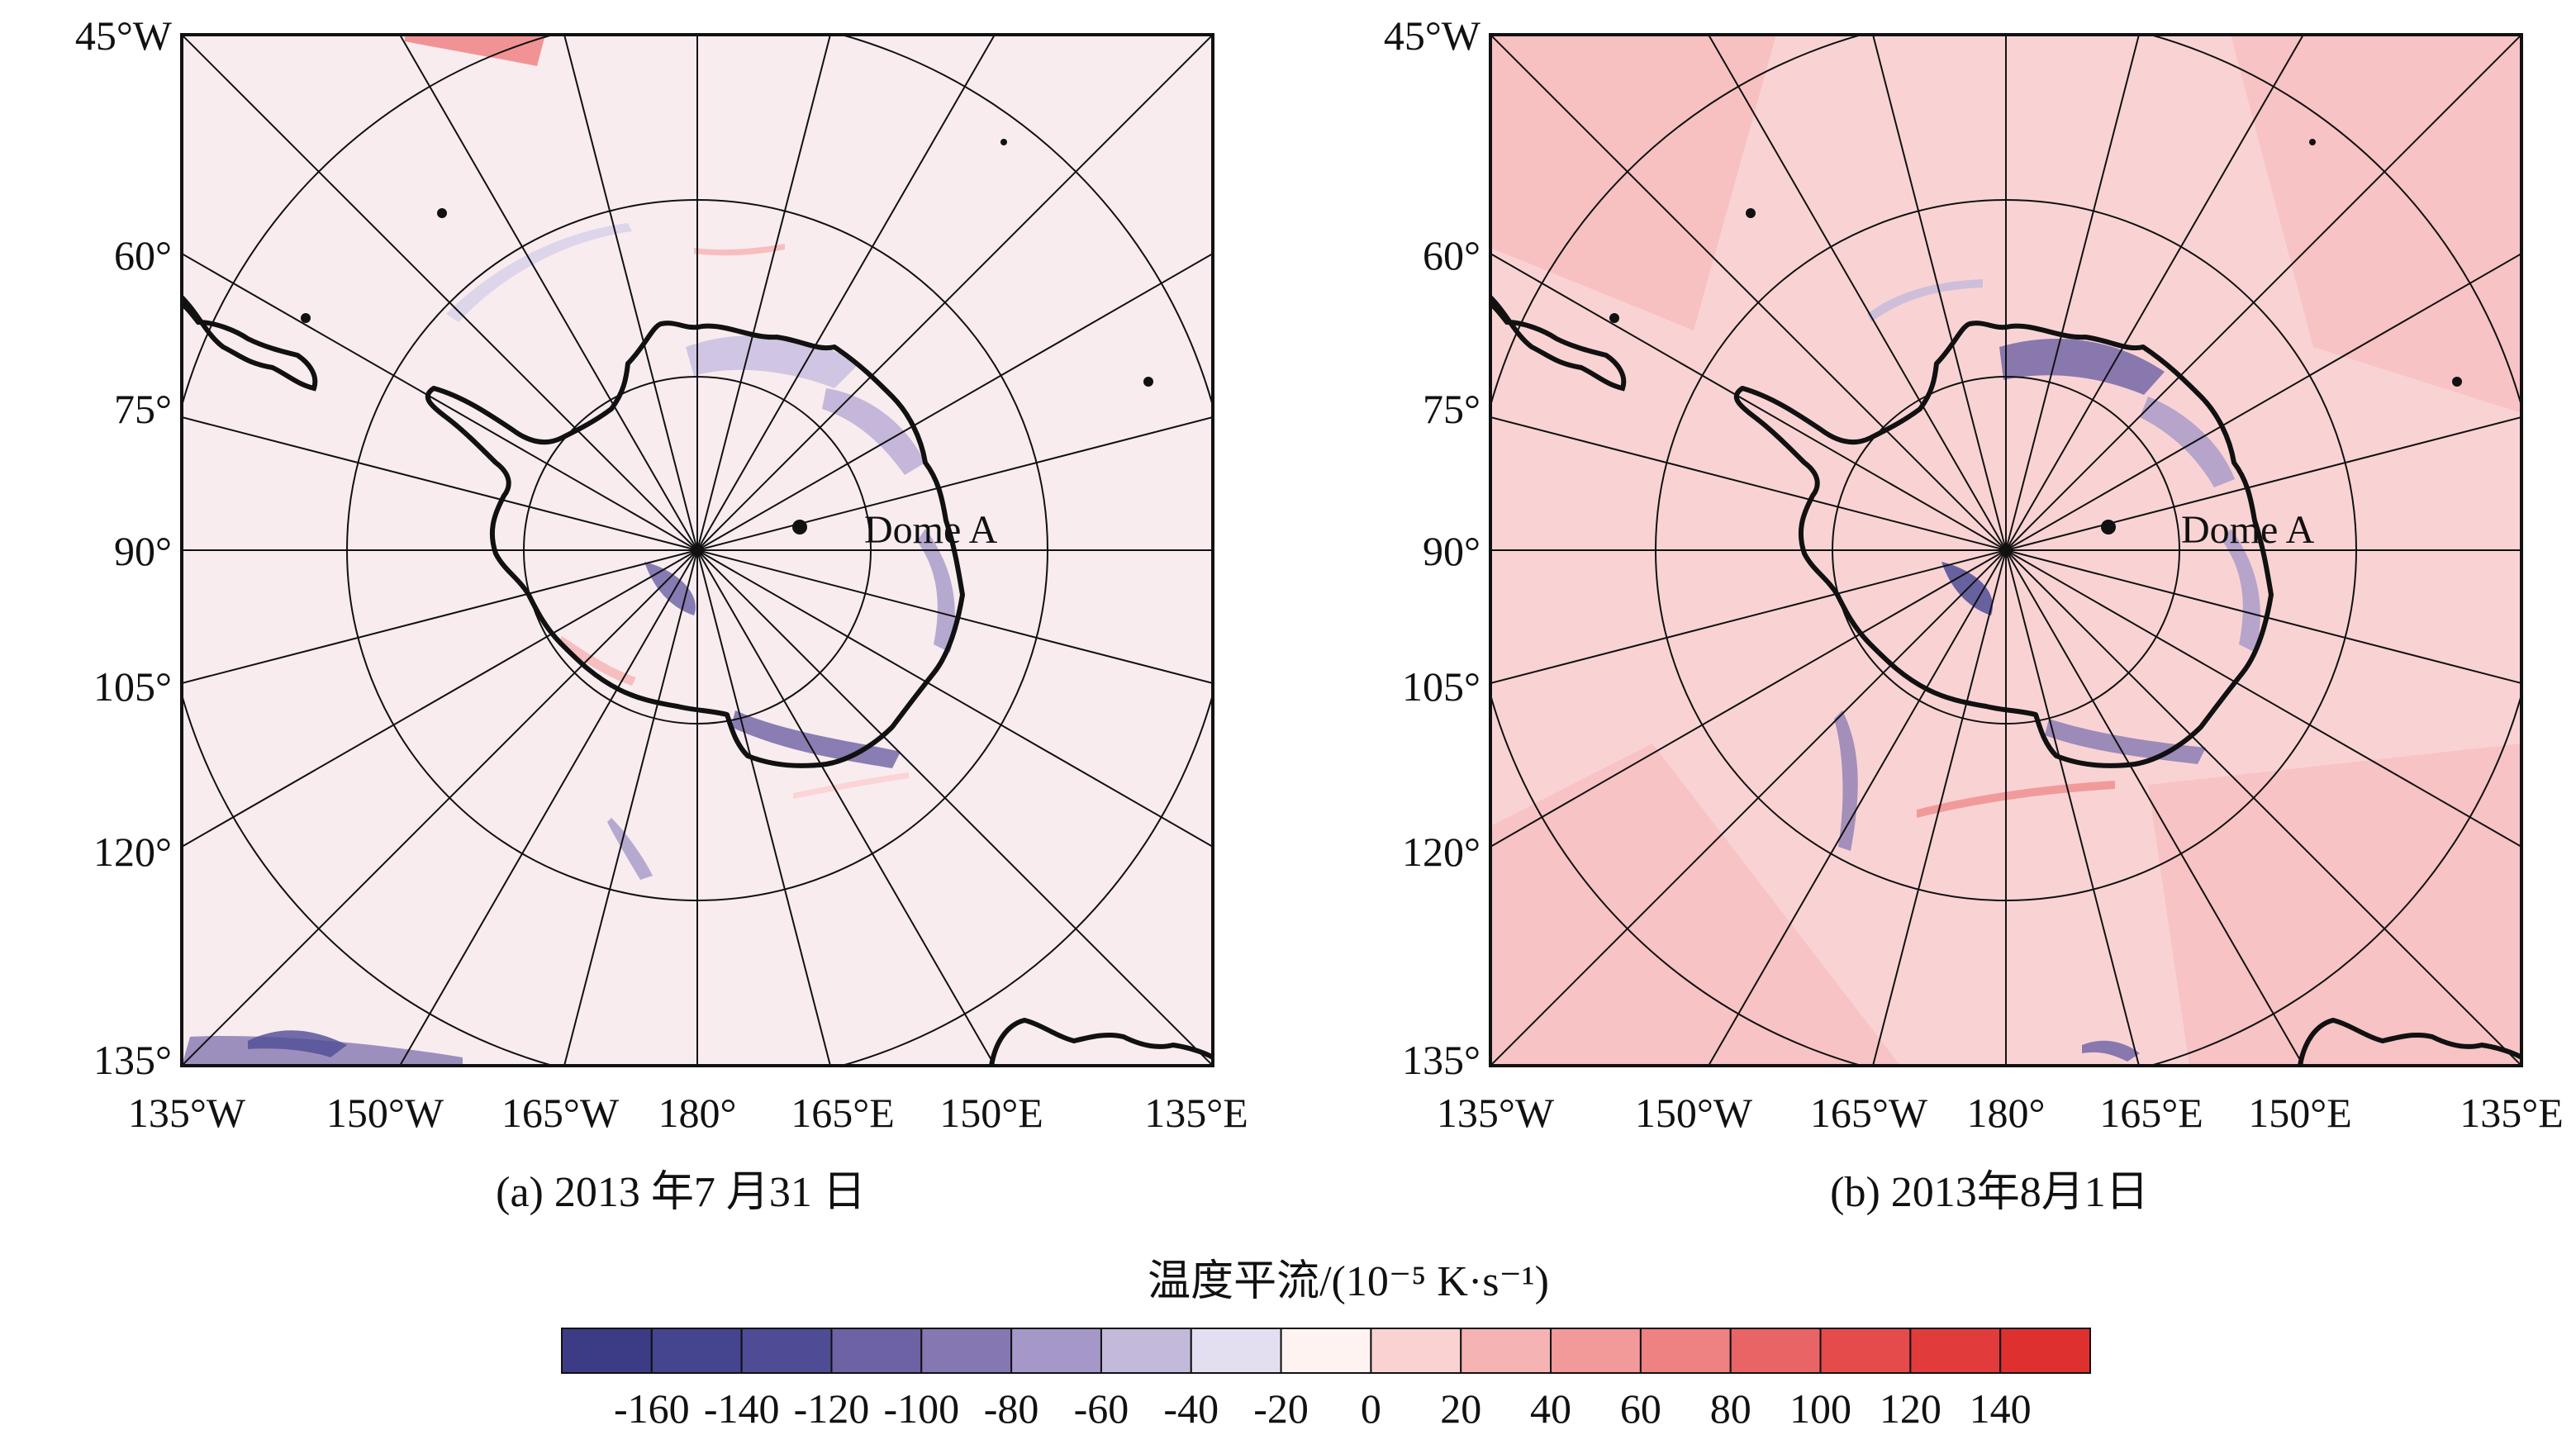 Image resolution: width=2576 pixels, height=1449 pixels. Describe the element at coordinates (931, 530) in the screenshot. I see `dome-a-label-a: Dome A` at that location.